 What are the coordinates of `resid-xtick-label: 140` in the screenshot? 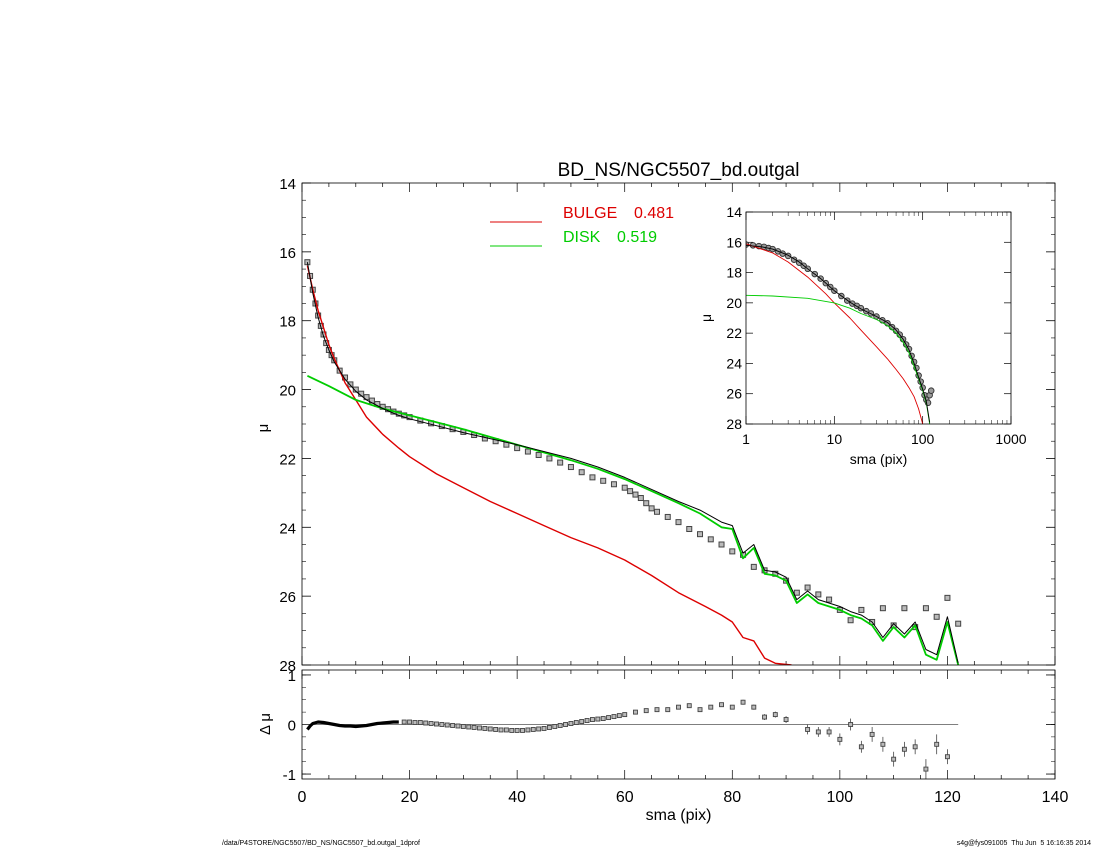 It's located at (1055, 797).